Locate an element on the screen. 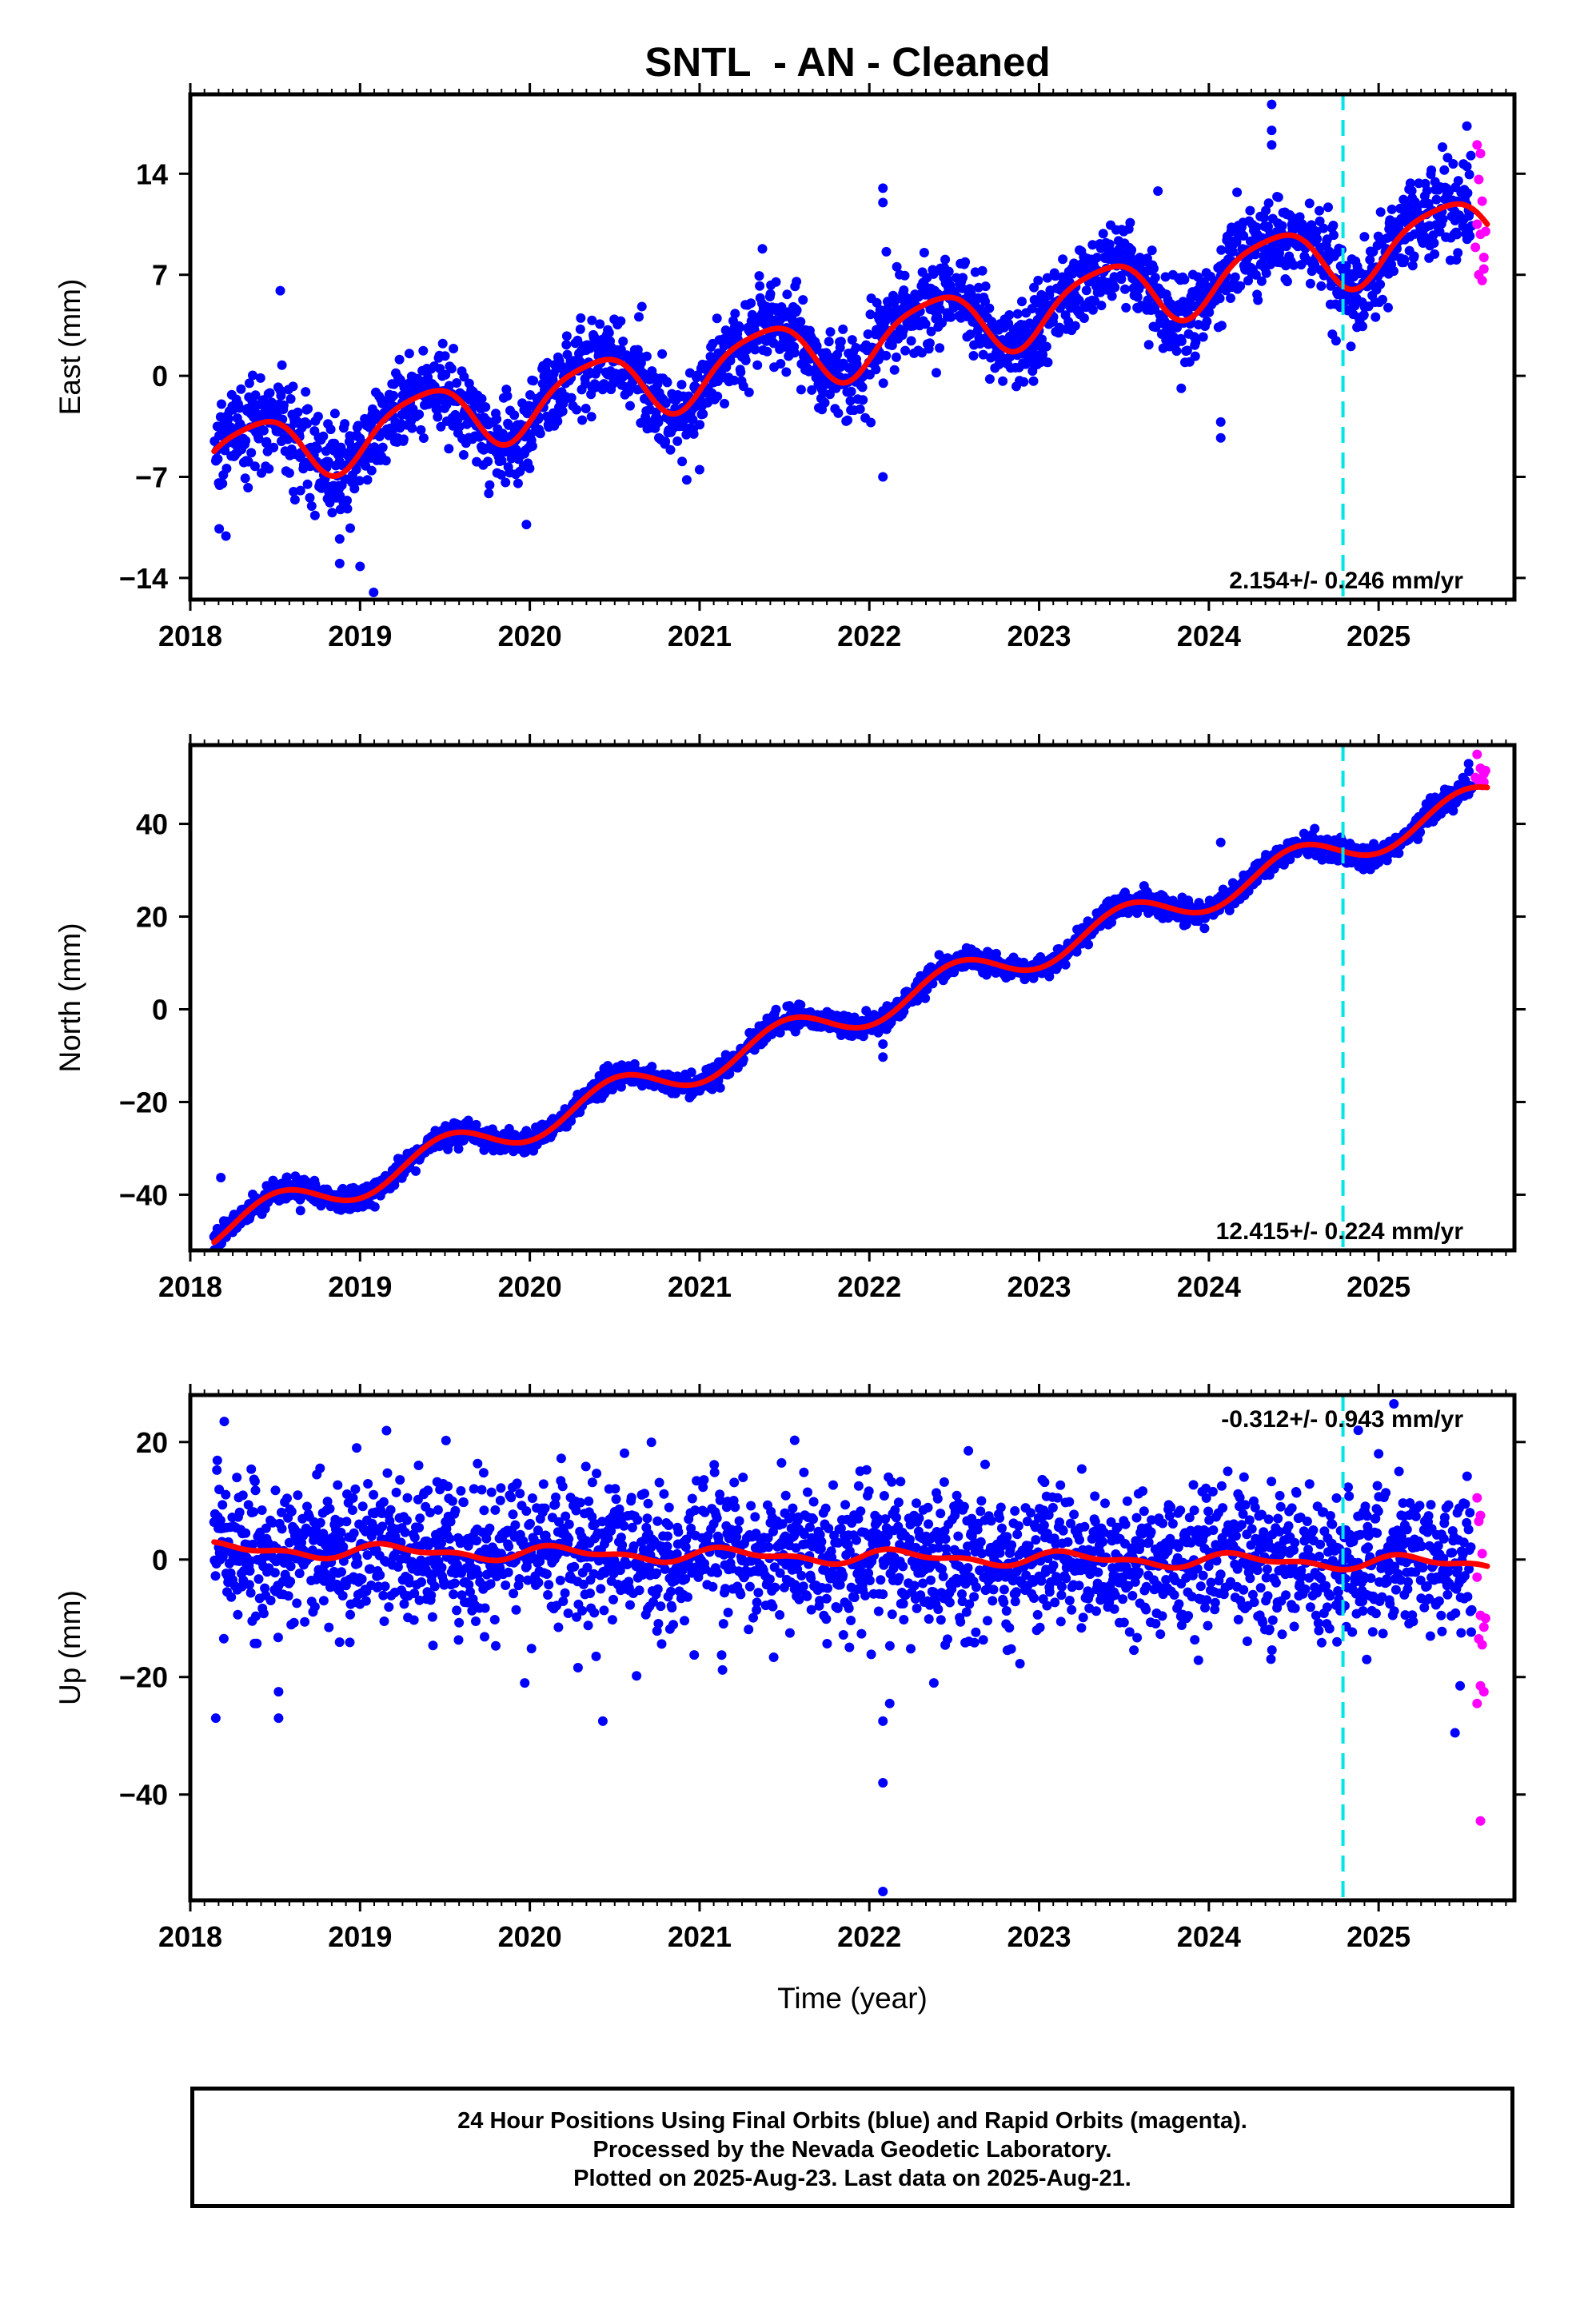  east-x-tick-label: 2018 is located at coordinates (190, 636).